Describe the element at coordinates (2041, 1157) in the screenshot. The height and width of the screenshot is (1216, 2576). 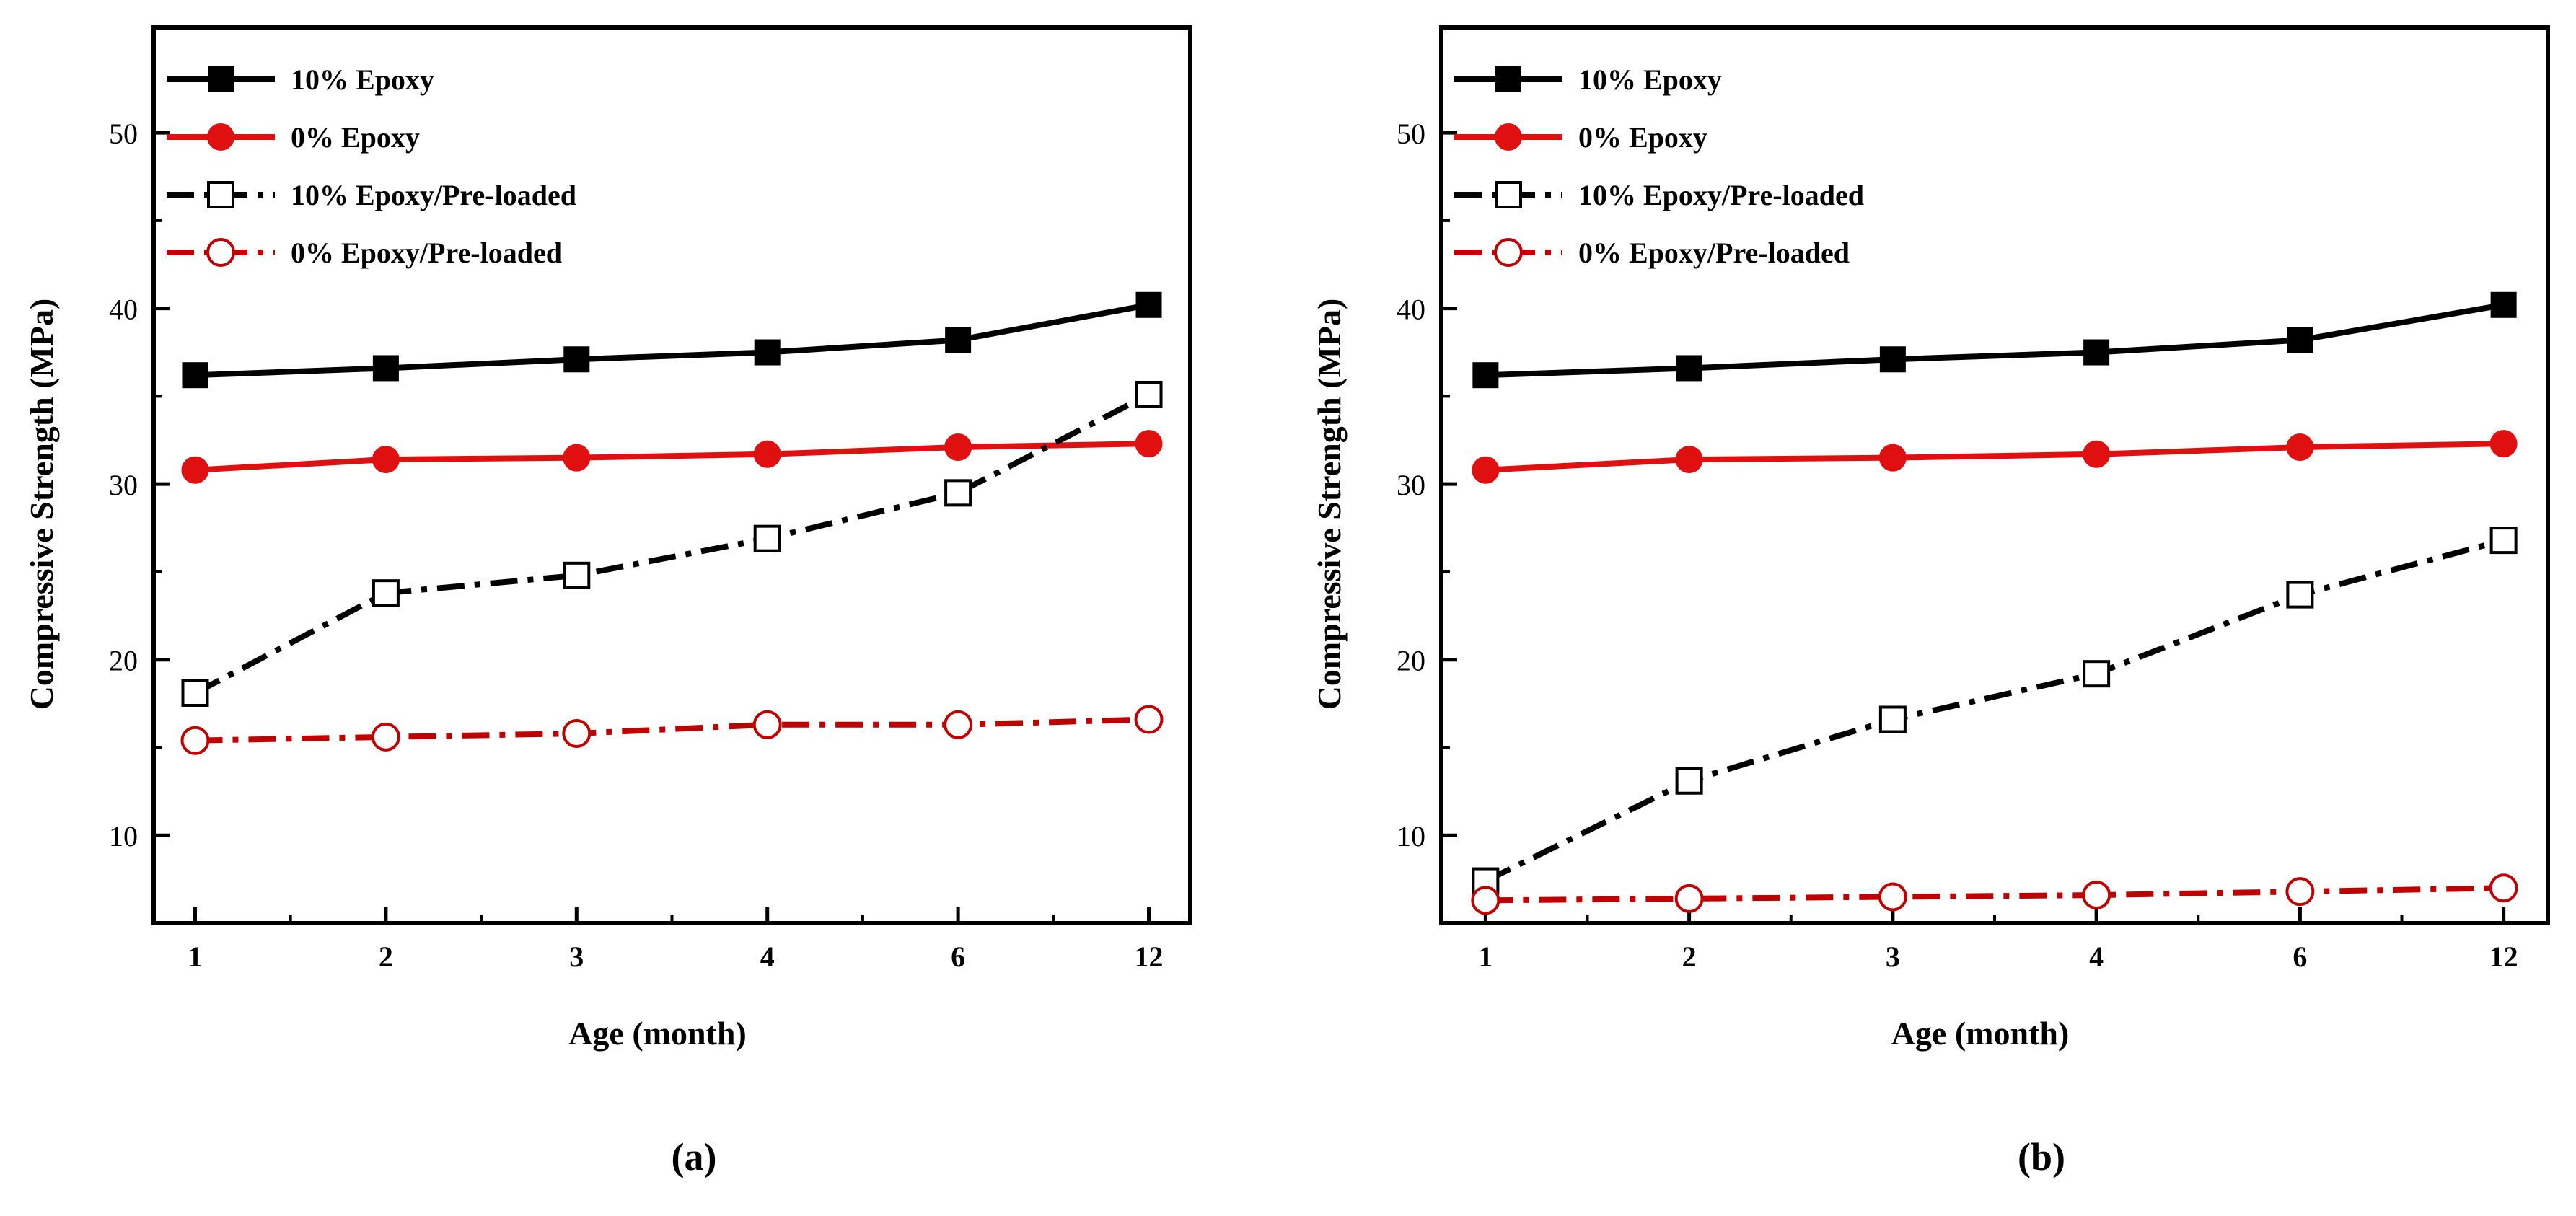
I see `caption-b: (b)` at that location.